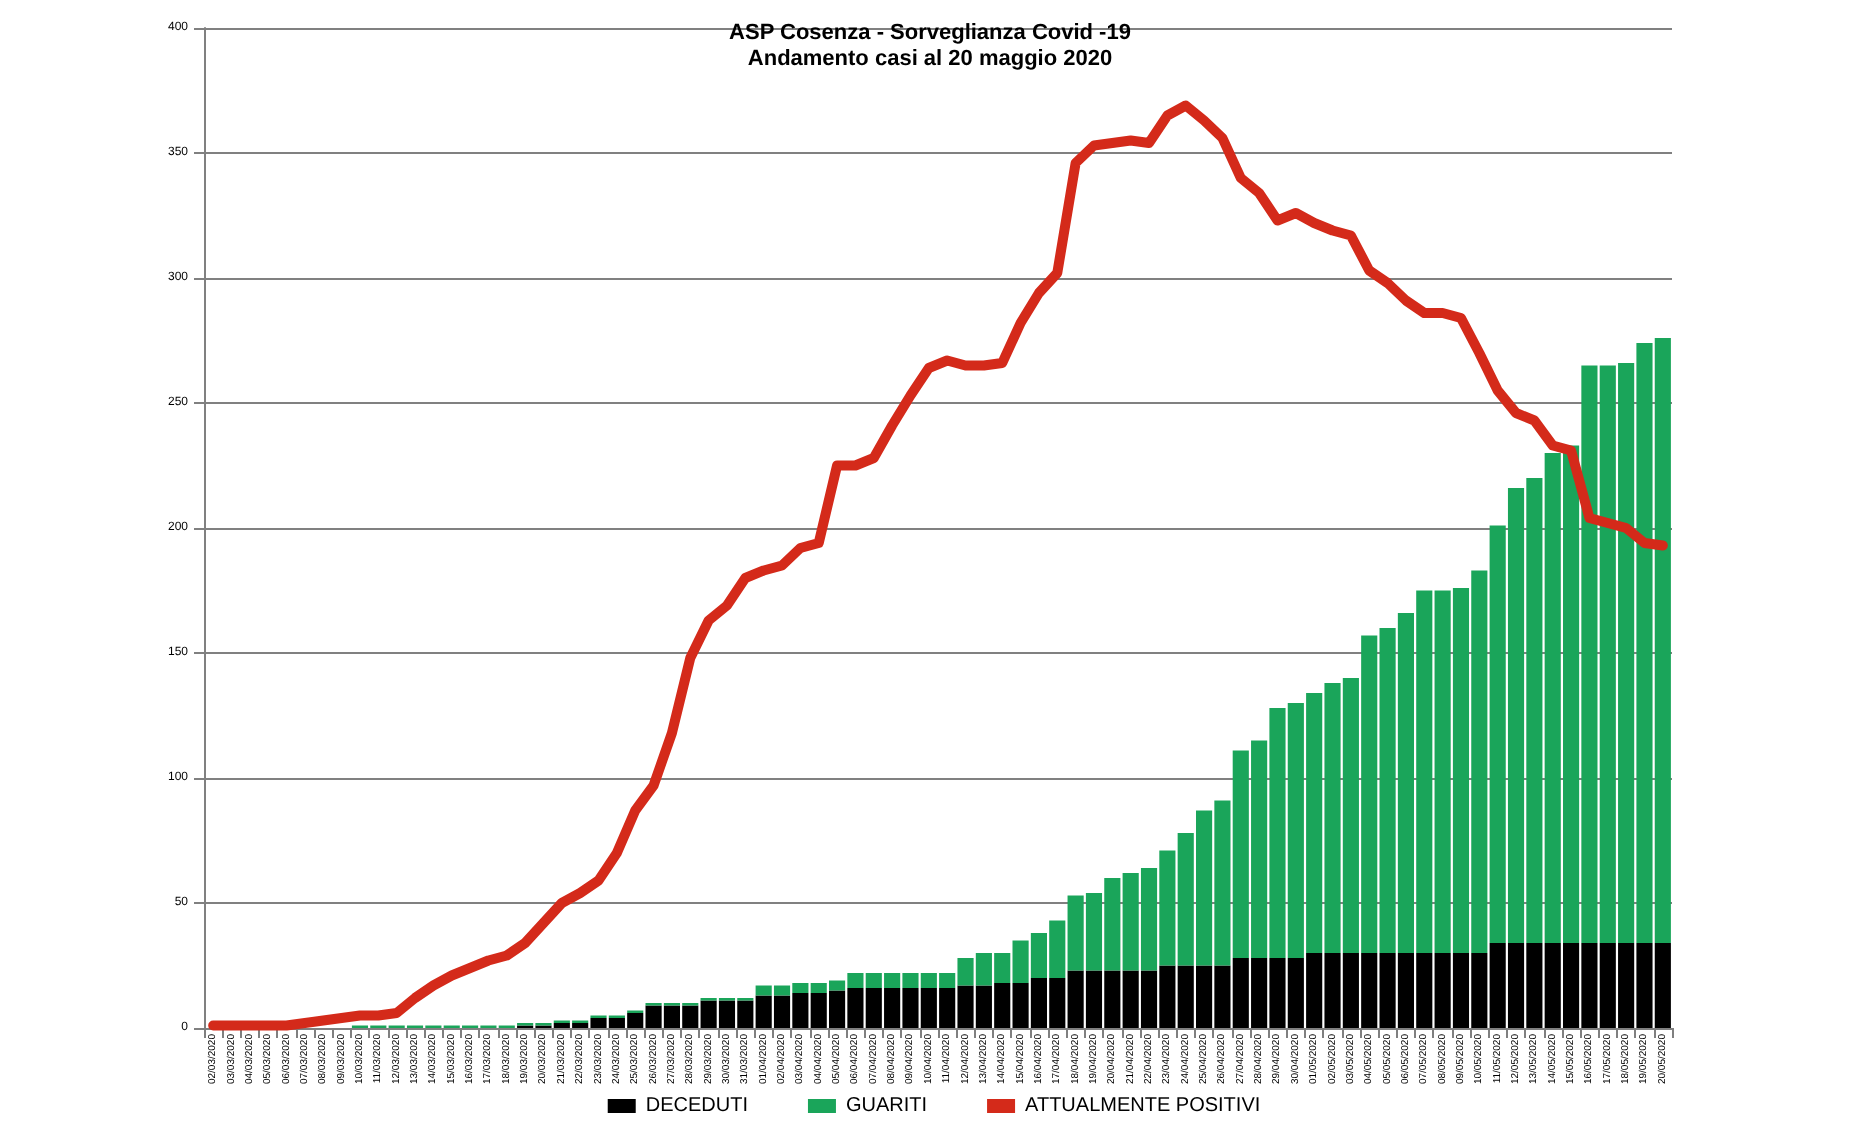 Image resolution: width=1868 pixels, height=1130 pixels. What do you see at coordinates (886, 1106) in the screenshot?
I see `legend-label: GUARITI` at bounding box center [886, 1106].